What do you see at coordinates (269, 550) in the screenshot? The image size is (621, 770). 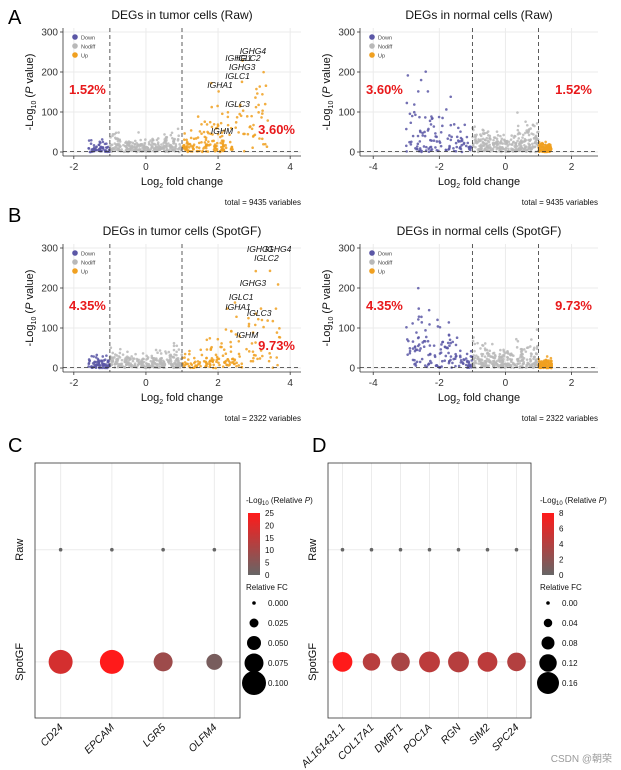 I see `color-tick-label: 10` at bounding box center [269, 550].